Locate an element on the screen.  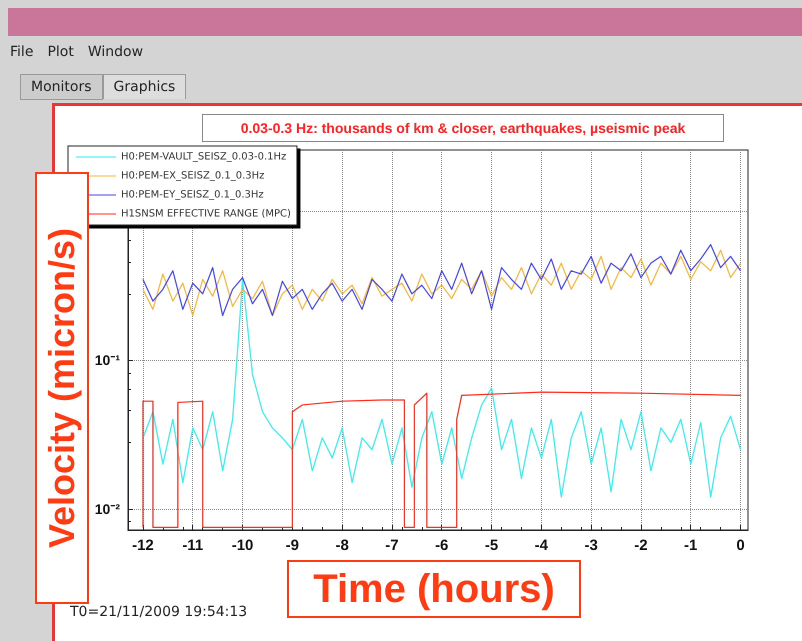
x-tick-label: -10 is located at coordinates (243, 545).